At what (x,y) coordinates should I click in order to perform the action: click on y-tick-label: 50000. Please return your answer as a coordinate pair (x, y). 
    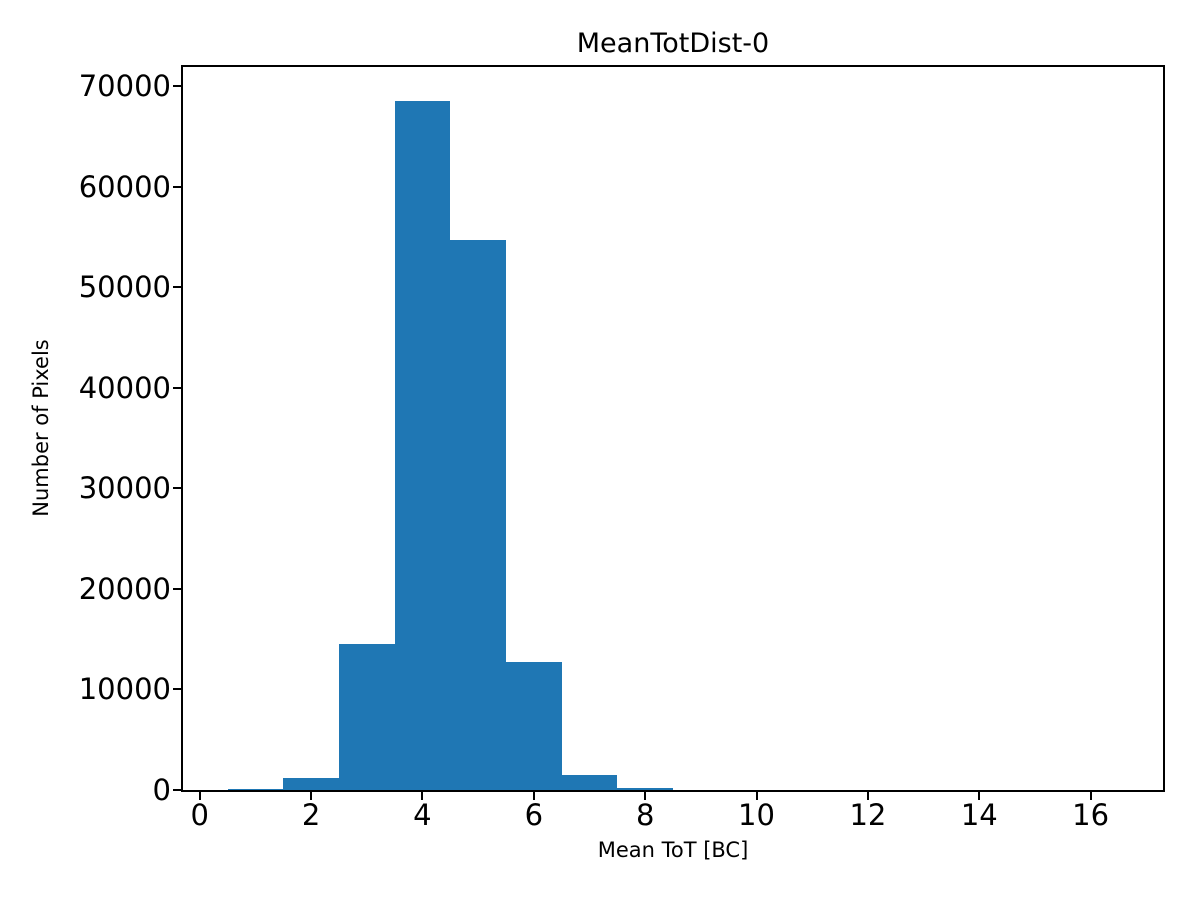
    Looking at the image, I should click on (124, 287).